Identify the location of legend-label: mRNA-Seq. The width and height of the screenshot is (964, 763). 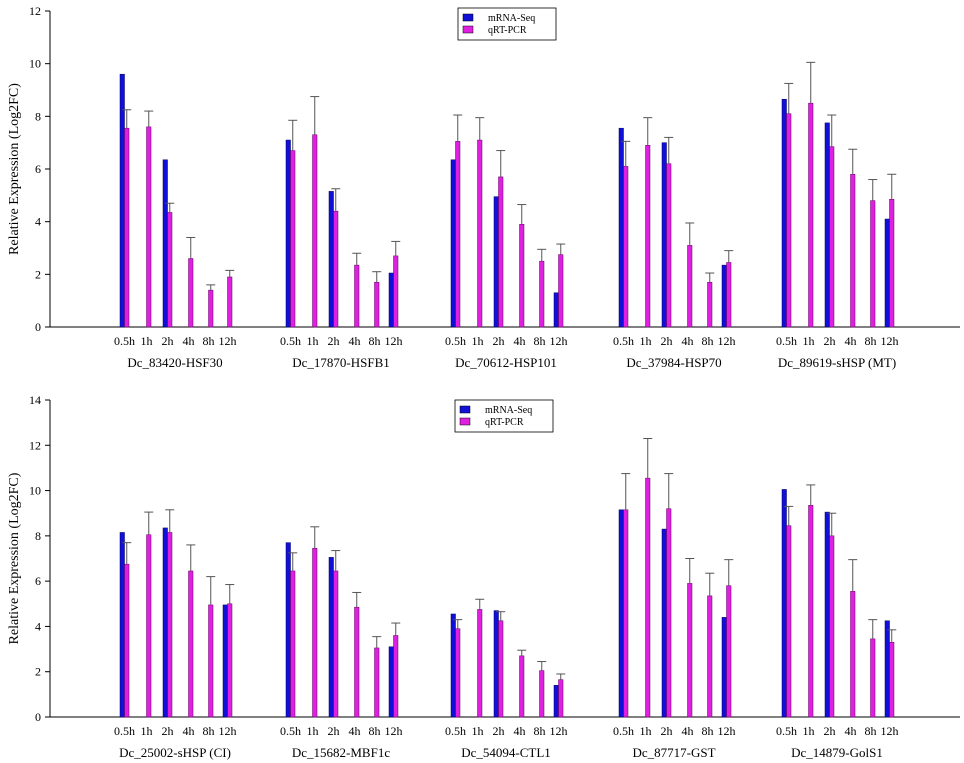
(508, 410).